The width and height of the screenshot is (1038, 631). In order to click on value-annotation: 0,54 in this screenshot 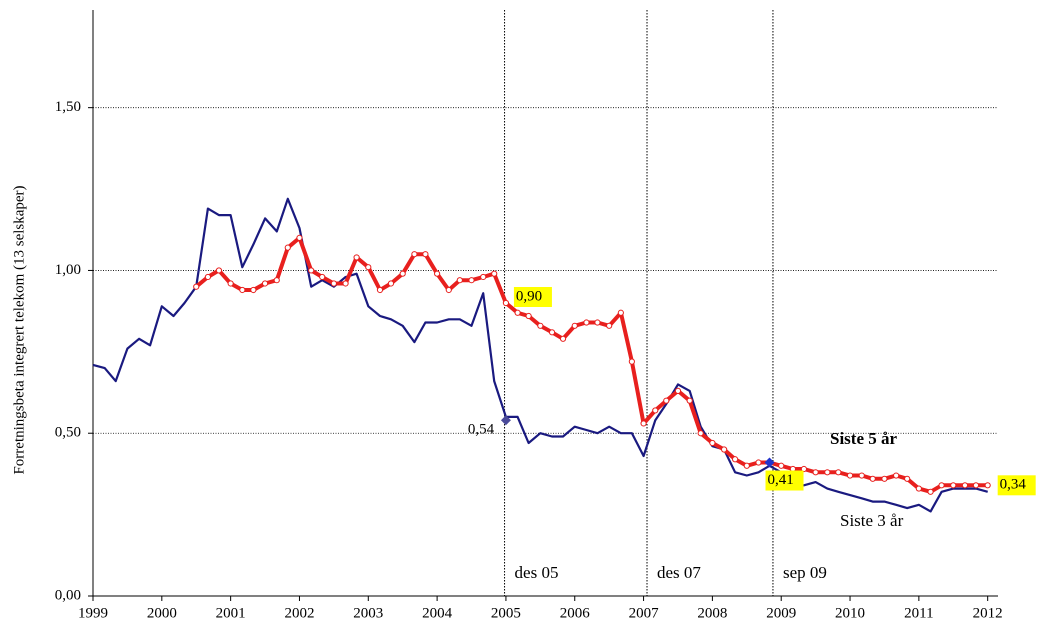, I will do `click(481, 430)`.